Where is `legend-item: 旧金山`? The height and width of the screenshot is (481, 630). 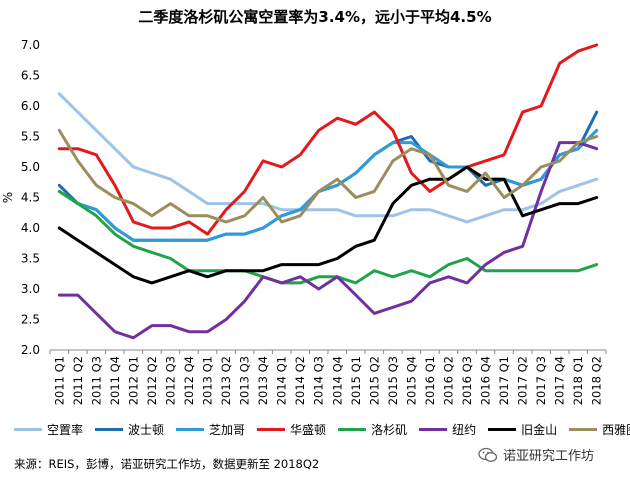 legend-item: 旧金山 is located at coordinates (522, 429).